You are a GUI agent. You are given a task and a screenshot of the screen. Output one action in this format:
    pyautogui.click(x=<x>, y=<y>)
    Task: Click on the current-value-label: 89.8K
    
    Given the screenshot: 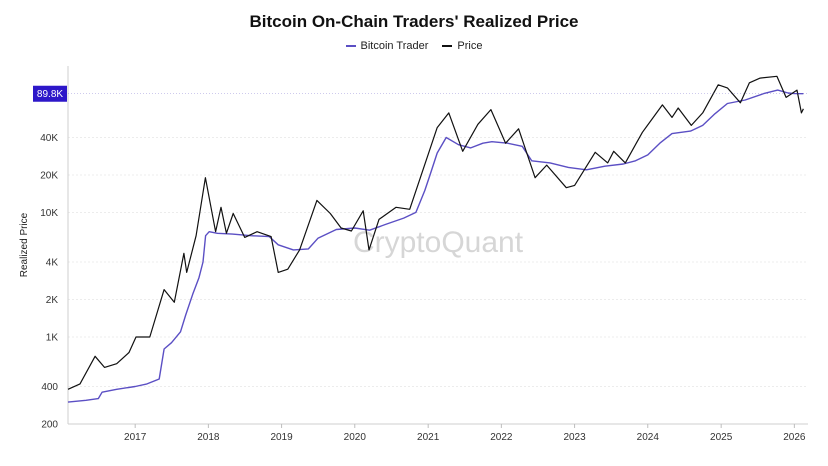 What is the action you would take?
    pyautogui.click(x=50, y=94)
    